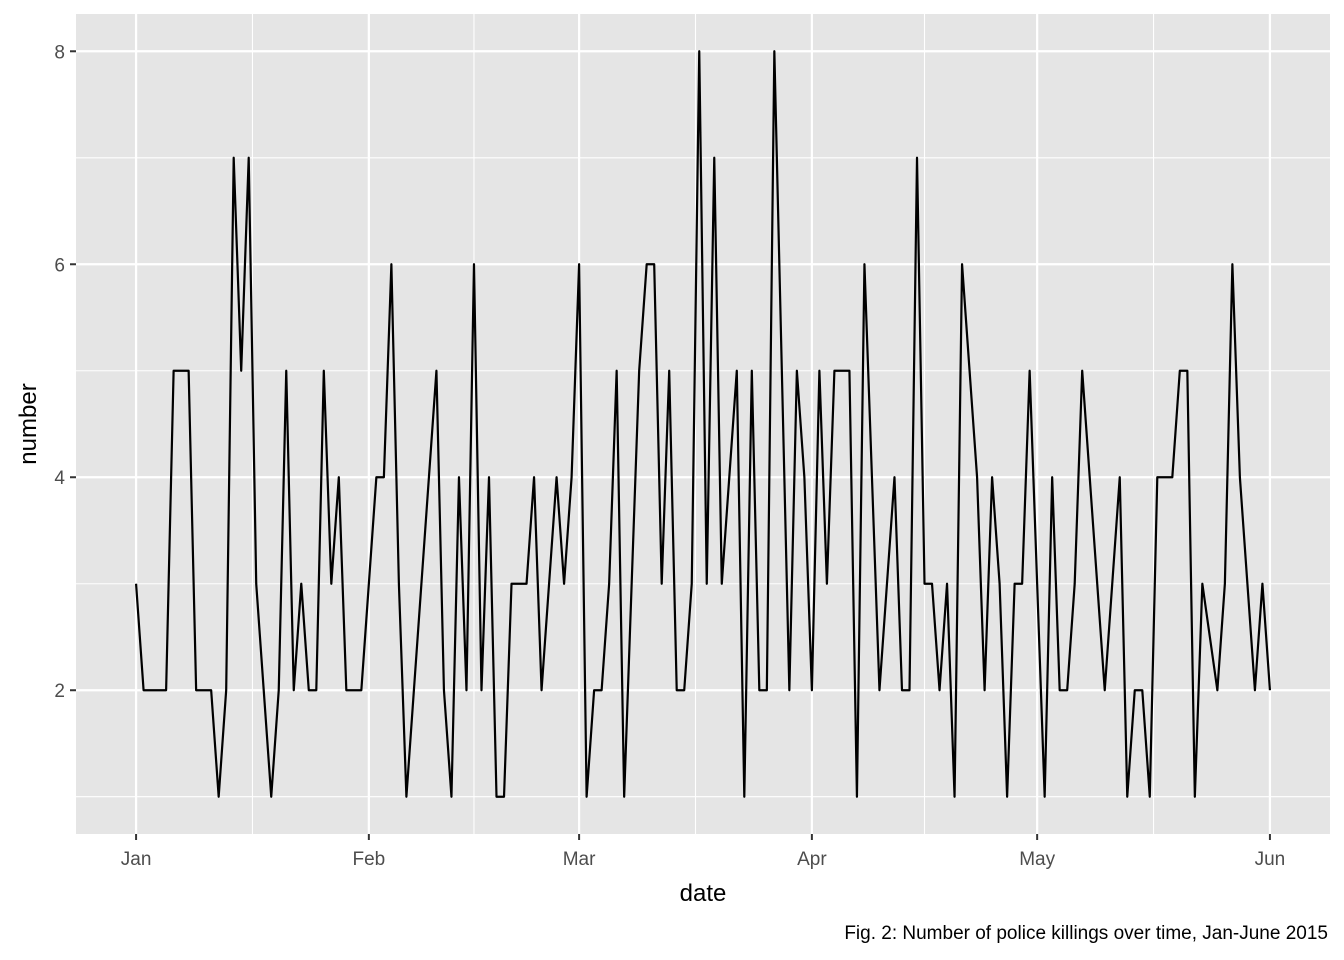 This screenshot has height=960, width=1344. What do you see at coordinates (703, 893) in the screenshot?
I see `x-axis-title: date` at bounding box center [703, 893].